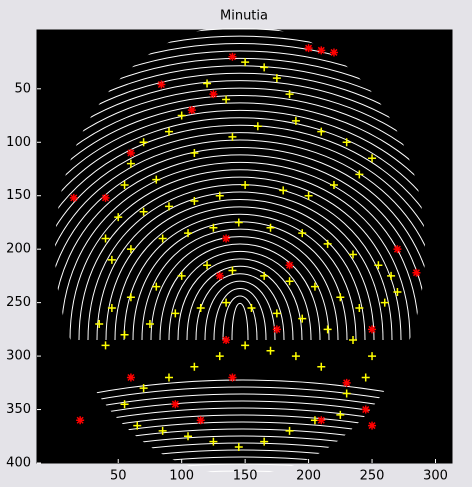 The width and height of the screenshot is (472, 487). Describe the element at coordinates (18, 249) in the screenshot. I see `y-tick-label: 200` at that location.